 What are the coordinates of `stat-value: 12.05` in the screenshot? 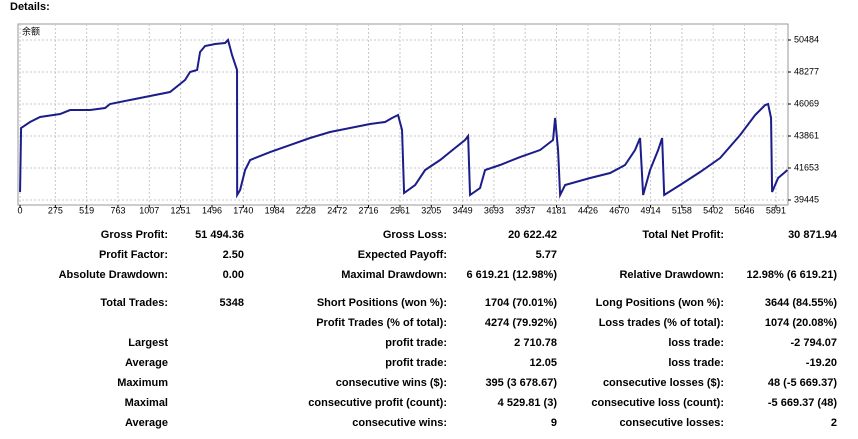 It's located at (543, 363).